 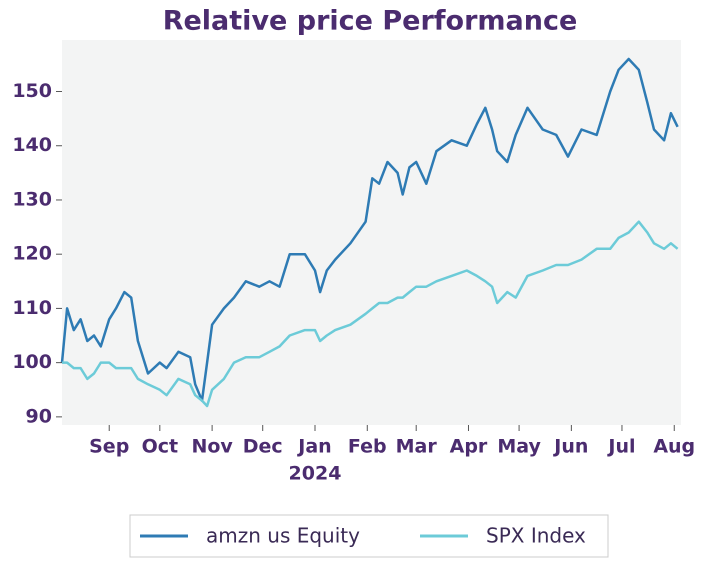 I want to click on x-tick-label: Oct, so click(x=160, y=447).